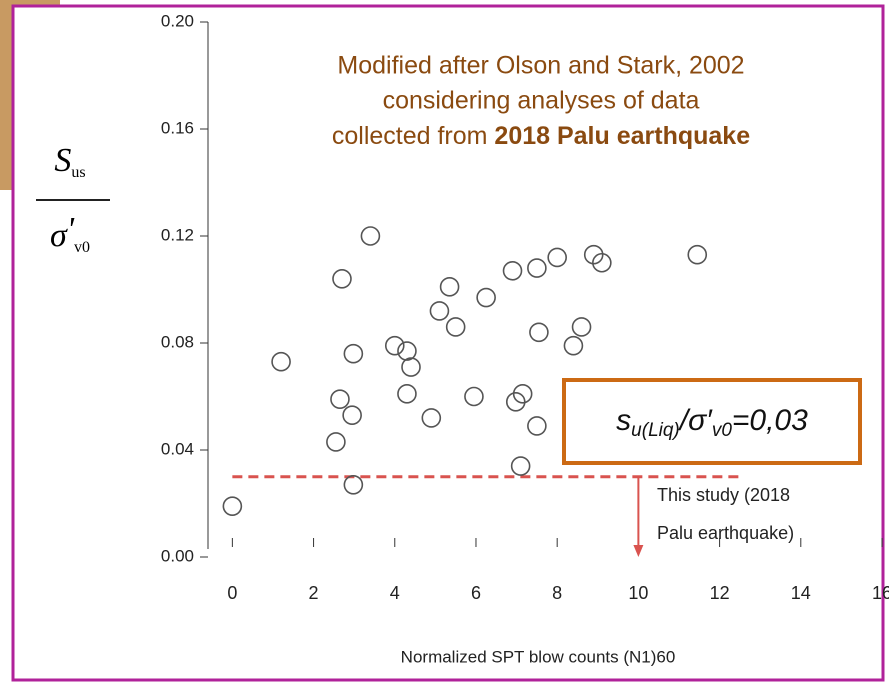  What do you see at coordinates (538, 656) in the screenshot?
I see `x-axis-label: Normalized SPT blow counts (N1)60` at bounding box center [538, 656].